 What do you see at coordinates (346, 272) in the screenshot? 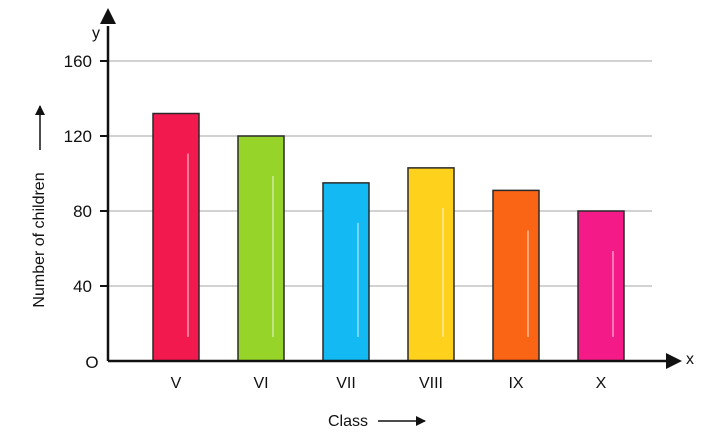
I see `bar-vii` at bounding box center [346, 272].